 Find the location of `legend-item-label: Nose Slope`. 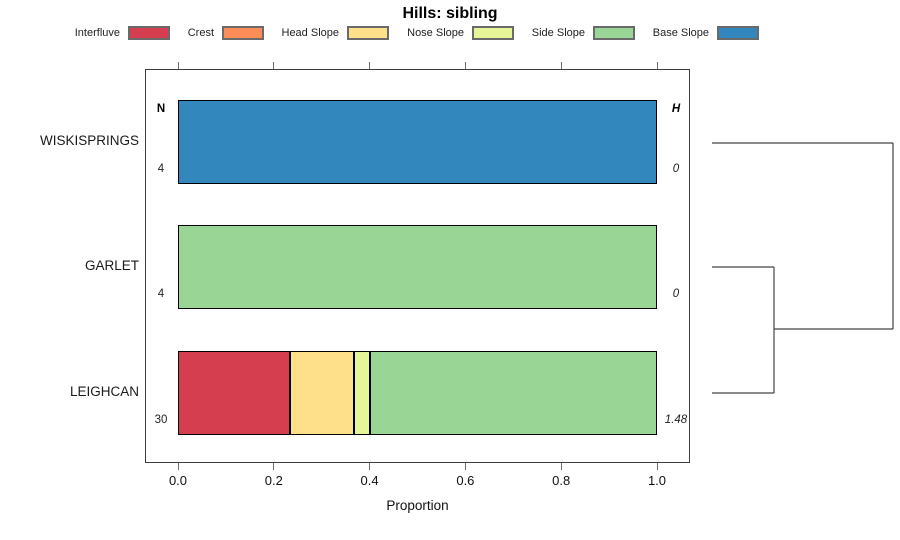

legend-item-label: Nose Slope is located at coordinates (435, 33).